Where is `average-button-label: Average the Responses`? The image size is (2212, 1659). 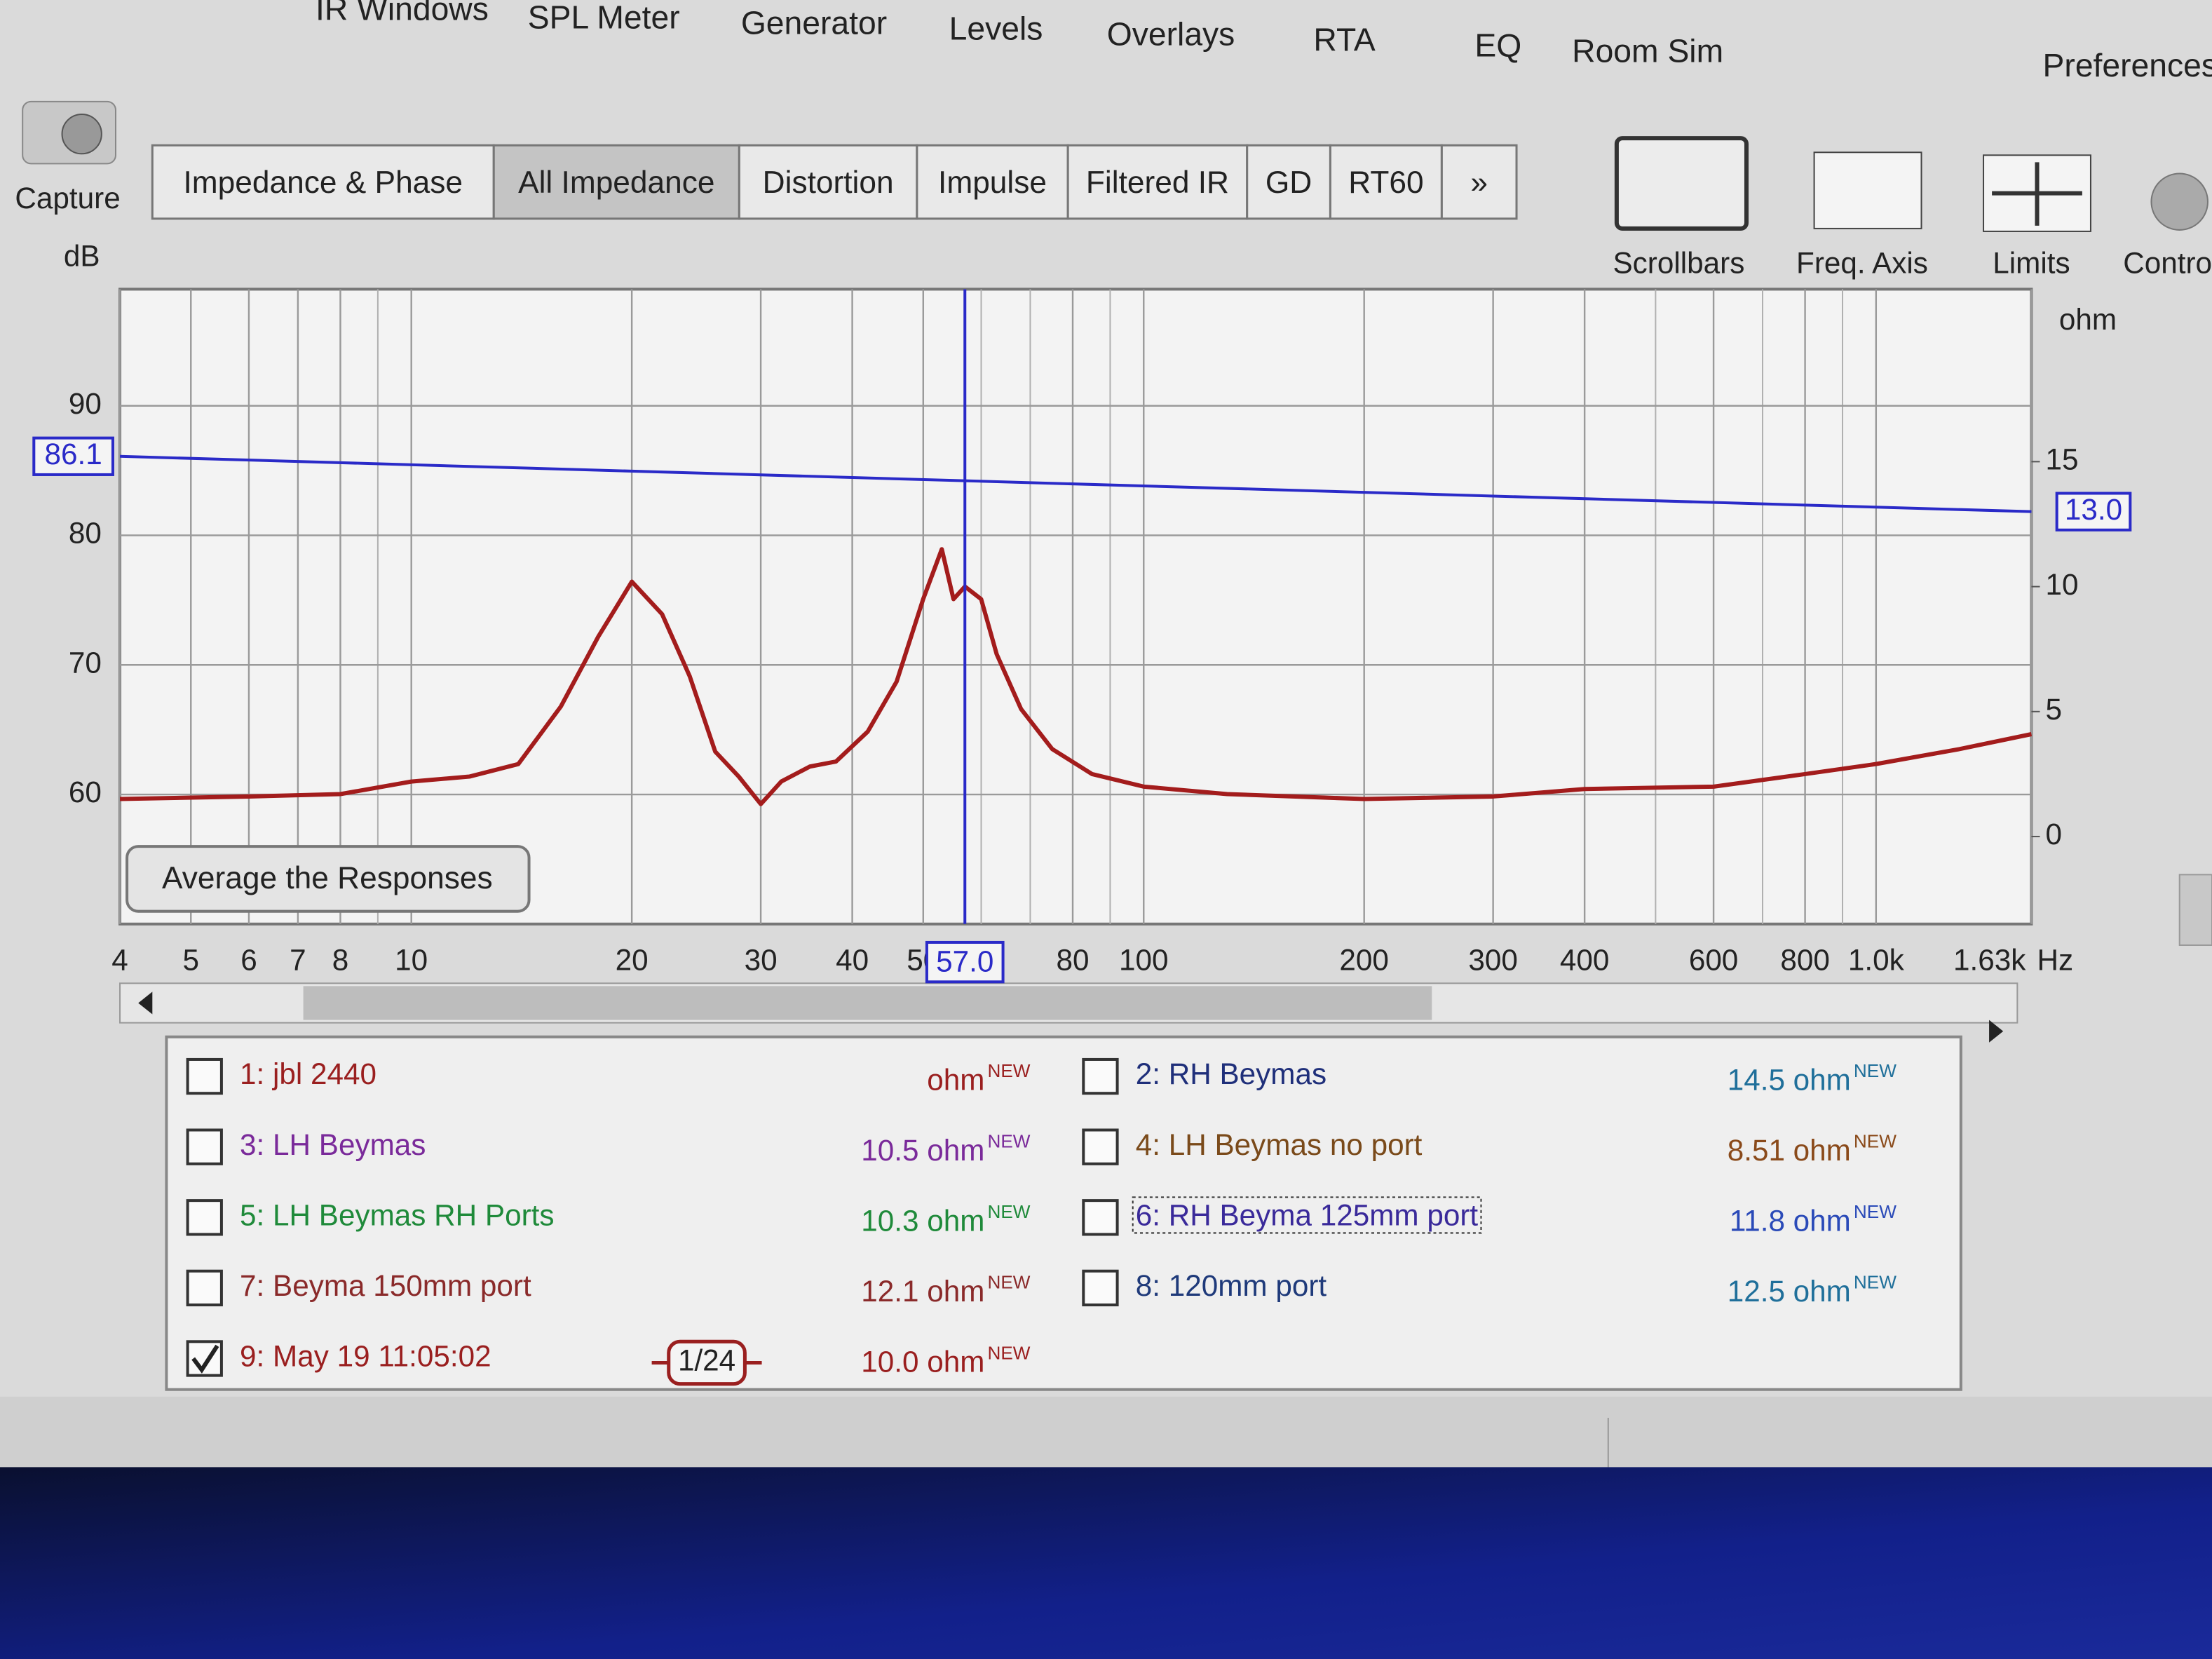 average-button-label: Average the Responses is located at coordinates (327, 878).